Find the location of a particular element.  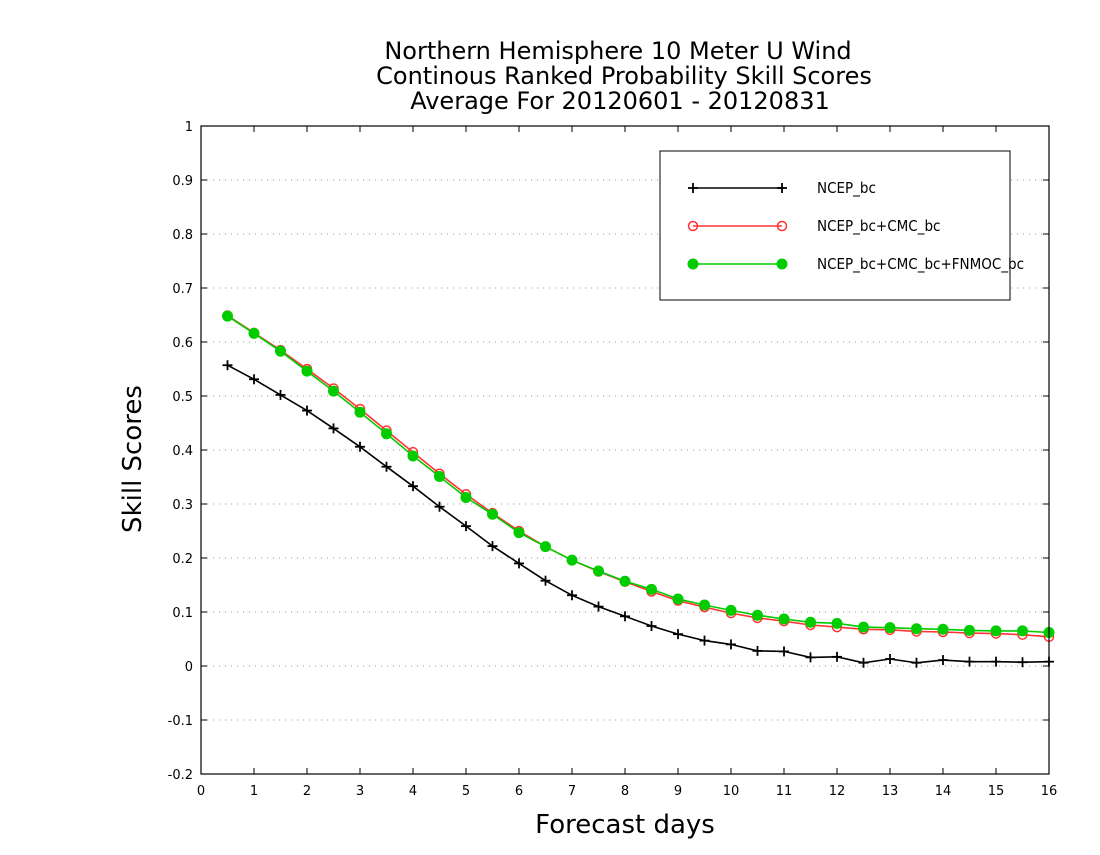

x-tick-label: 0 is located at coordinates (201, 791).